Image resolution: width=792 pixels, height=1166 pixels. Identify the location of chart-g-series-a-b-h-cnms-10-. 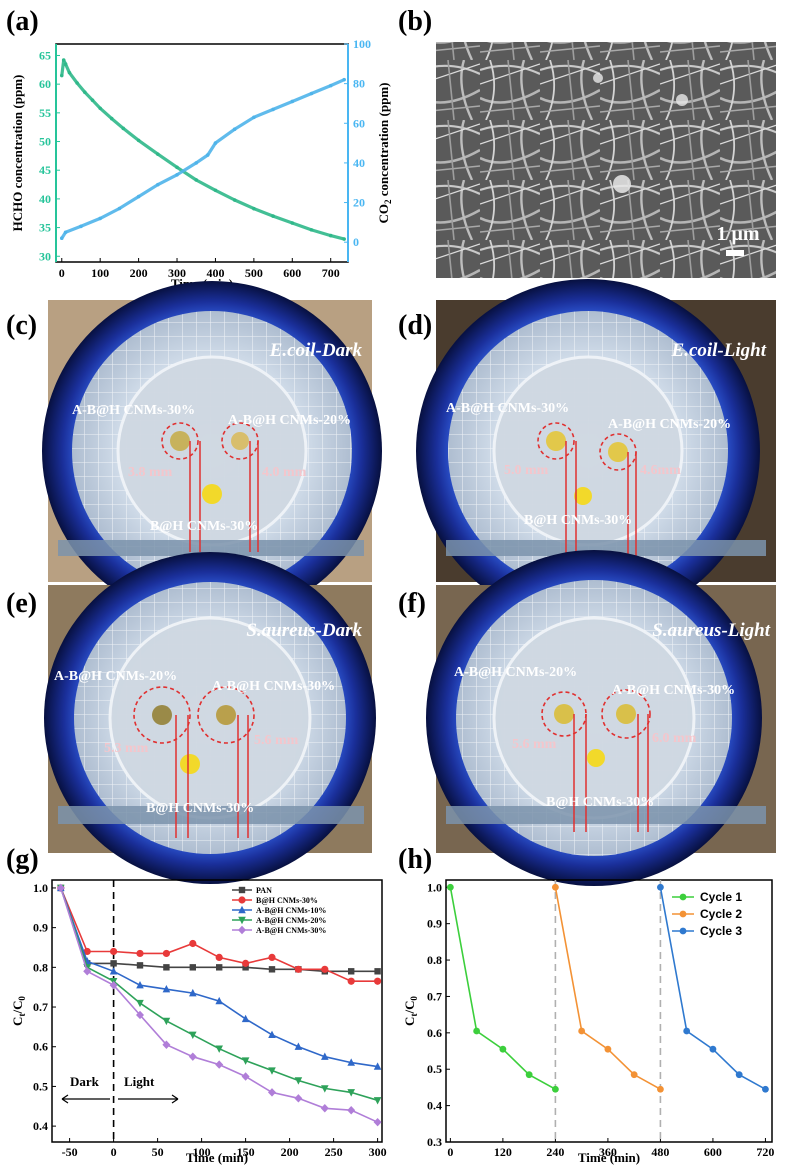
(219, 977).